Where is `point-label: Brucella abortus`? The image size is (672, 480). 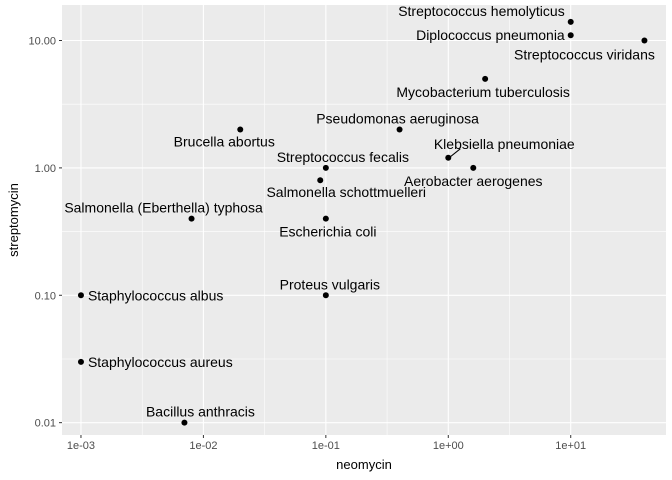 point-label: Brucella abortus is located at coordinates (224, 142).